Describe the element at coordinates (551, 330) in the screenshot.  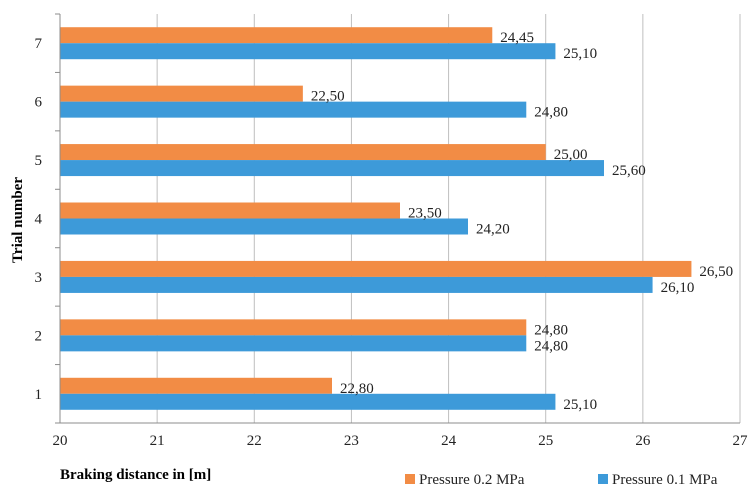
I see `data-label-p02-trial-2: 24,80` at that location.